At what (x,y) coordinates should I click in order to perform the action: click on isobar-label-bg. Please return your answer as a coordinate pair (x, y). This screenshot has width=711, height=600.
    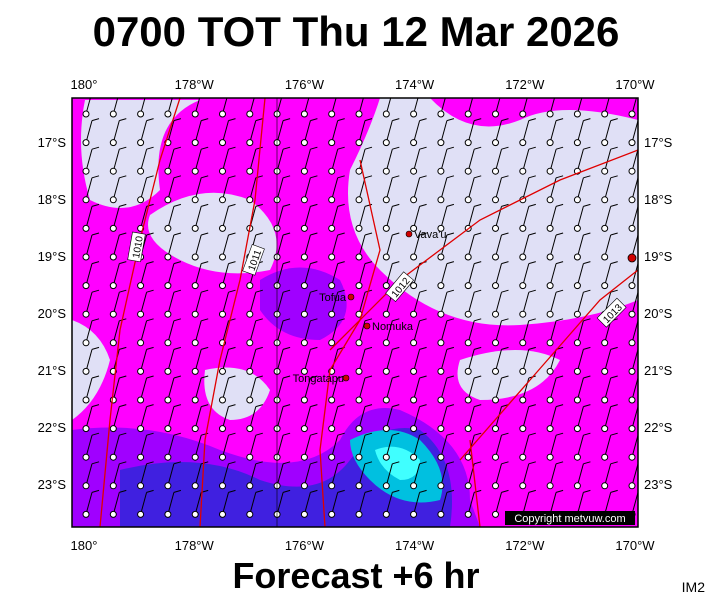
    Looking at the image, I should click on (253, 260).